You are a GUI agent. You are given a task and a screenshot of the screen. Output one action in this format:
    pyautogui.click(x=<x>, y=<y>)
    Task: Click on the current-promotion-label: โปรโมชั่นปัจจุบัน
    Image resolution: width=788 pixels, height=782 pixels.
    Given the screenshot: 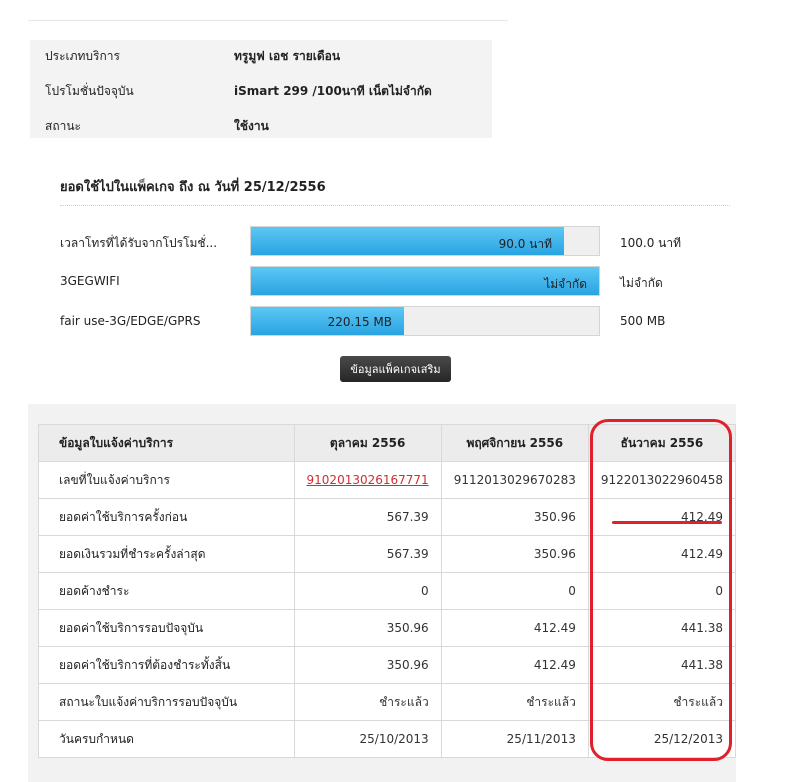 What is the action you would take?
    pyautogui.click(x=89, y=91)
    